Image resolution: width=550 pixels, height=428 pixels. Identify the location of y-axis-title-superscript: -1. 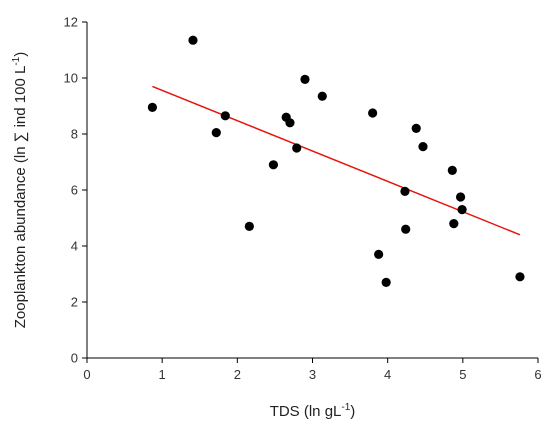
(16, 60).